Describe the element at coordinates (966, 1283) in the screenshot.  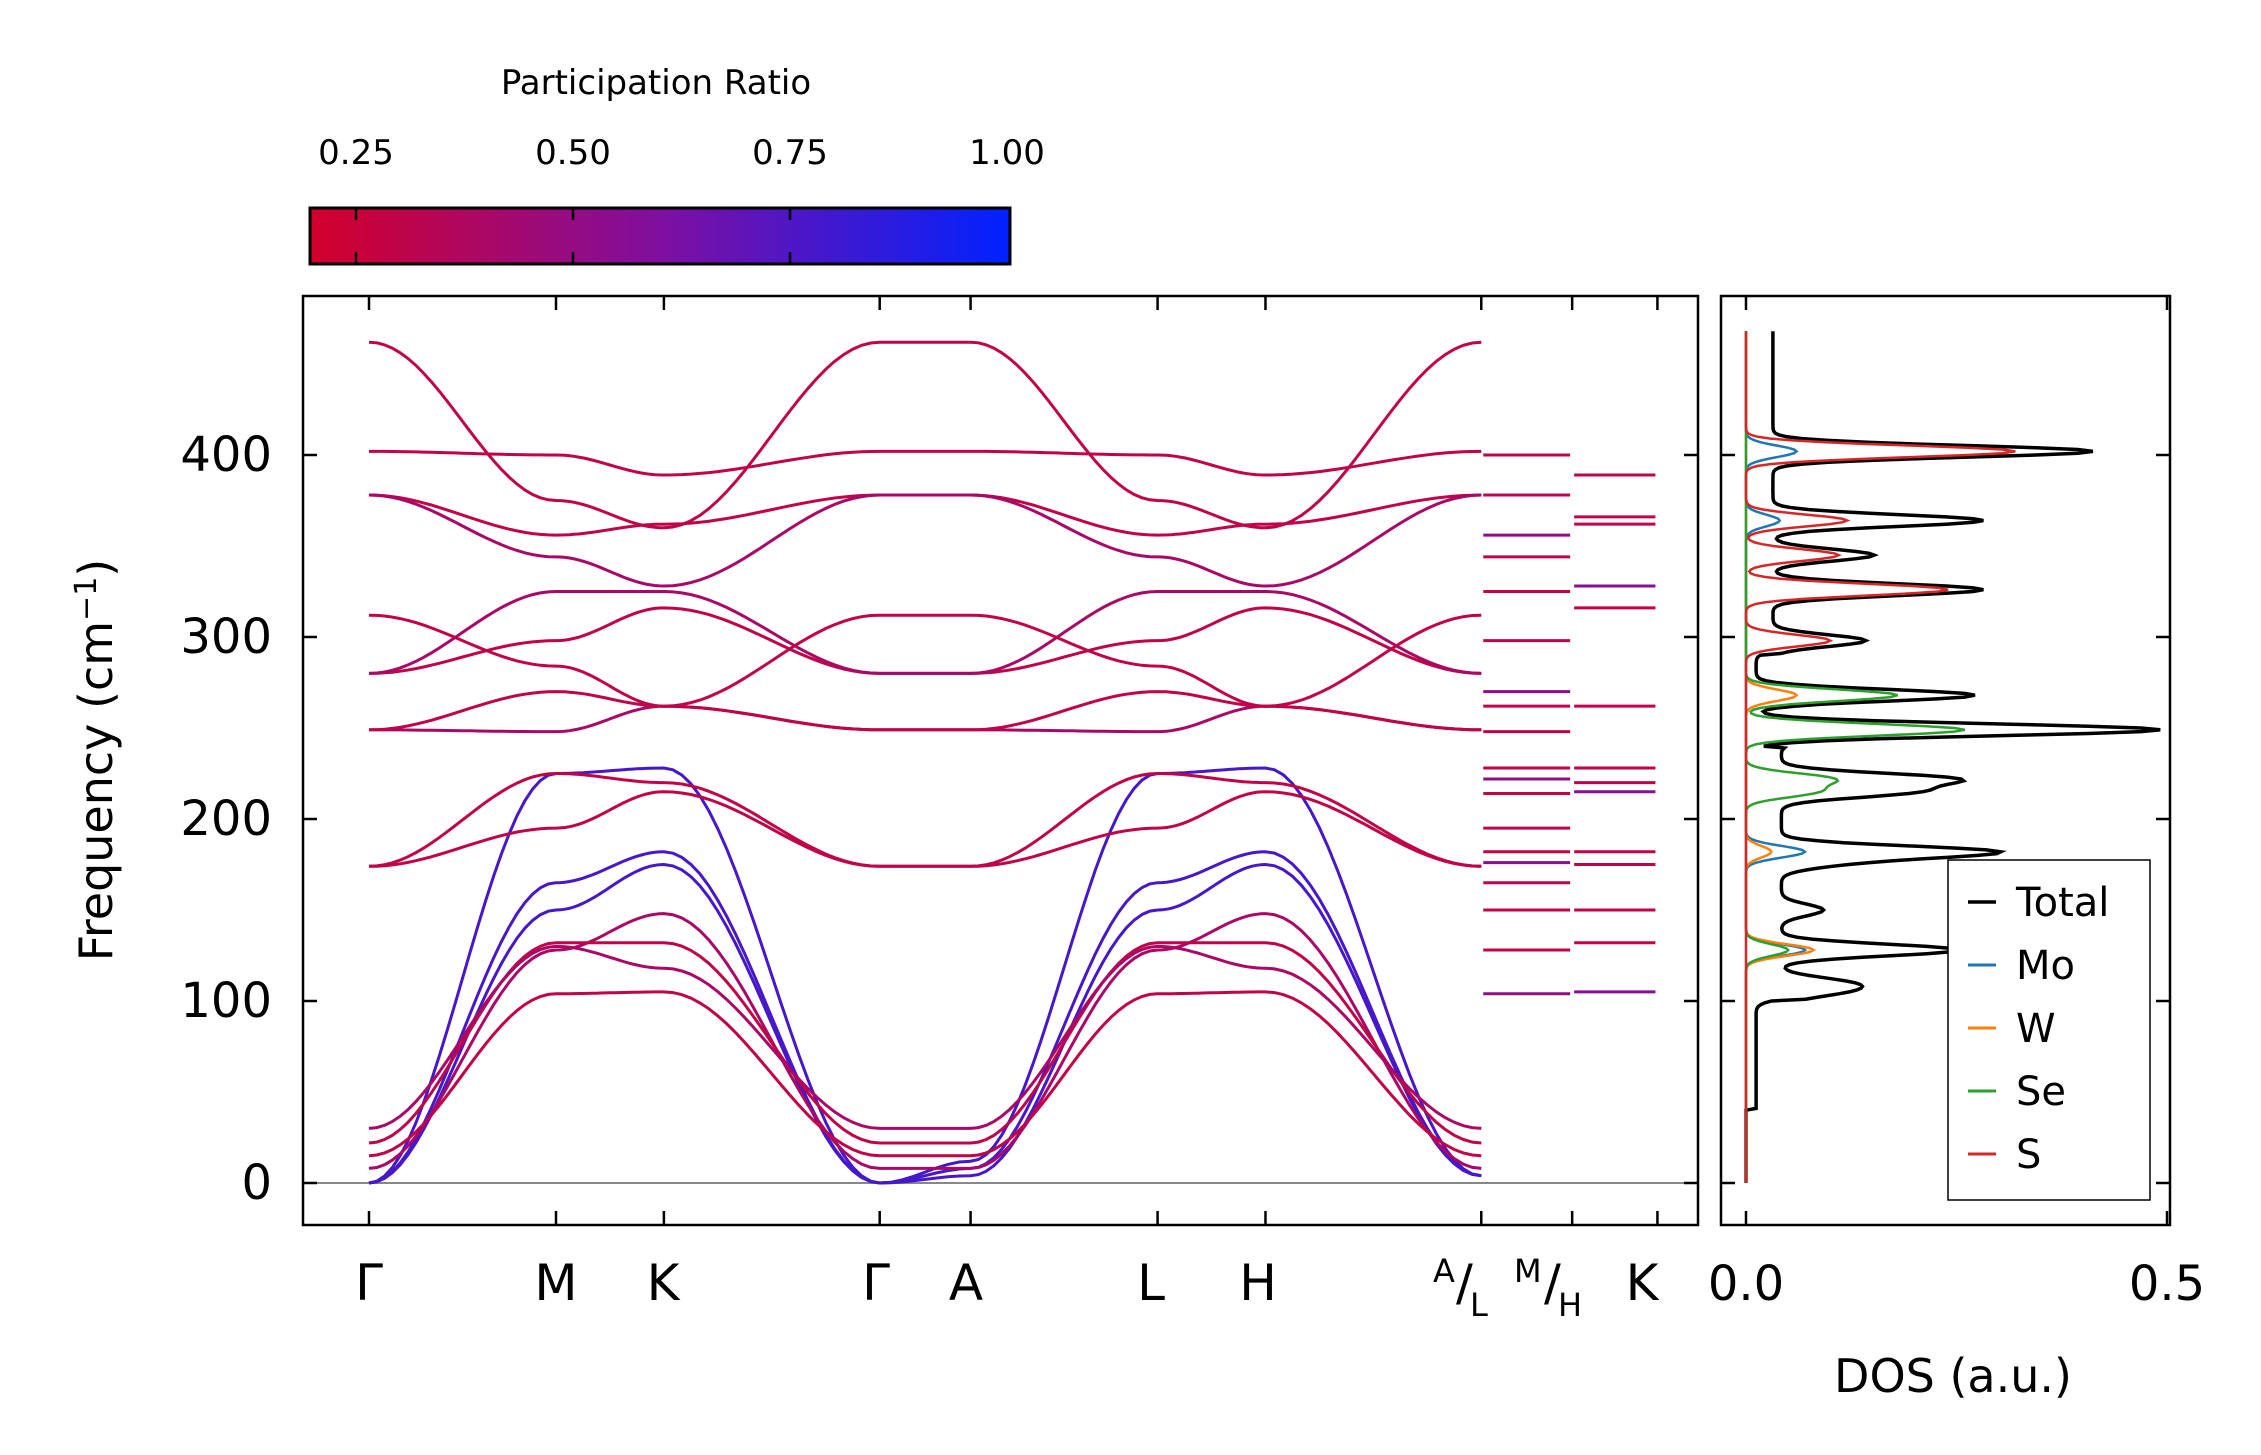
I see `x-tick-label-a: A` at that location.